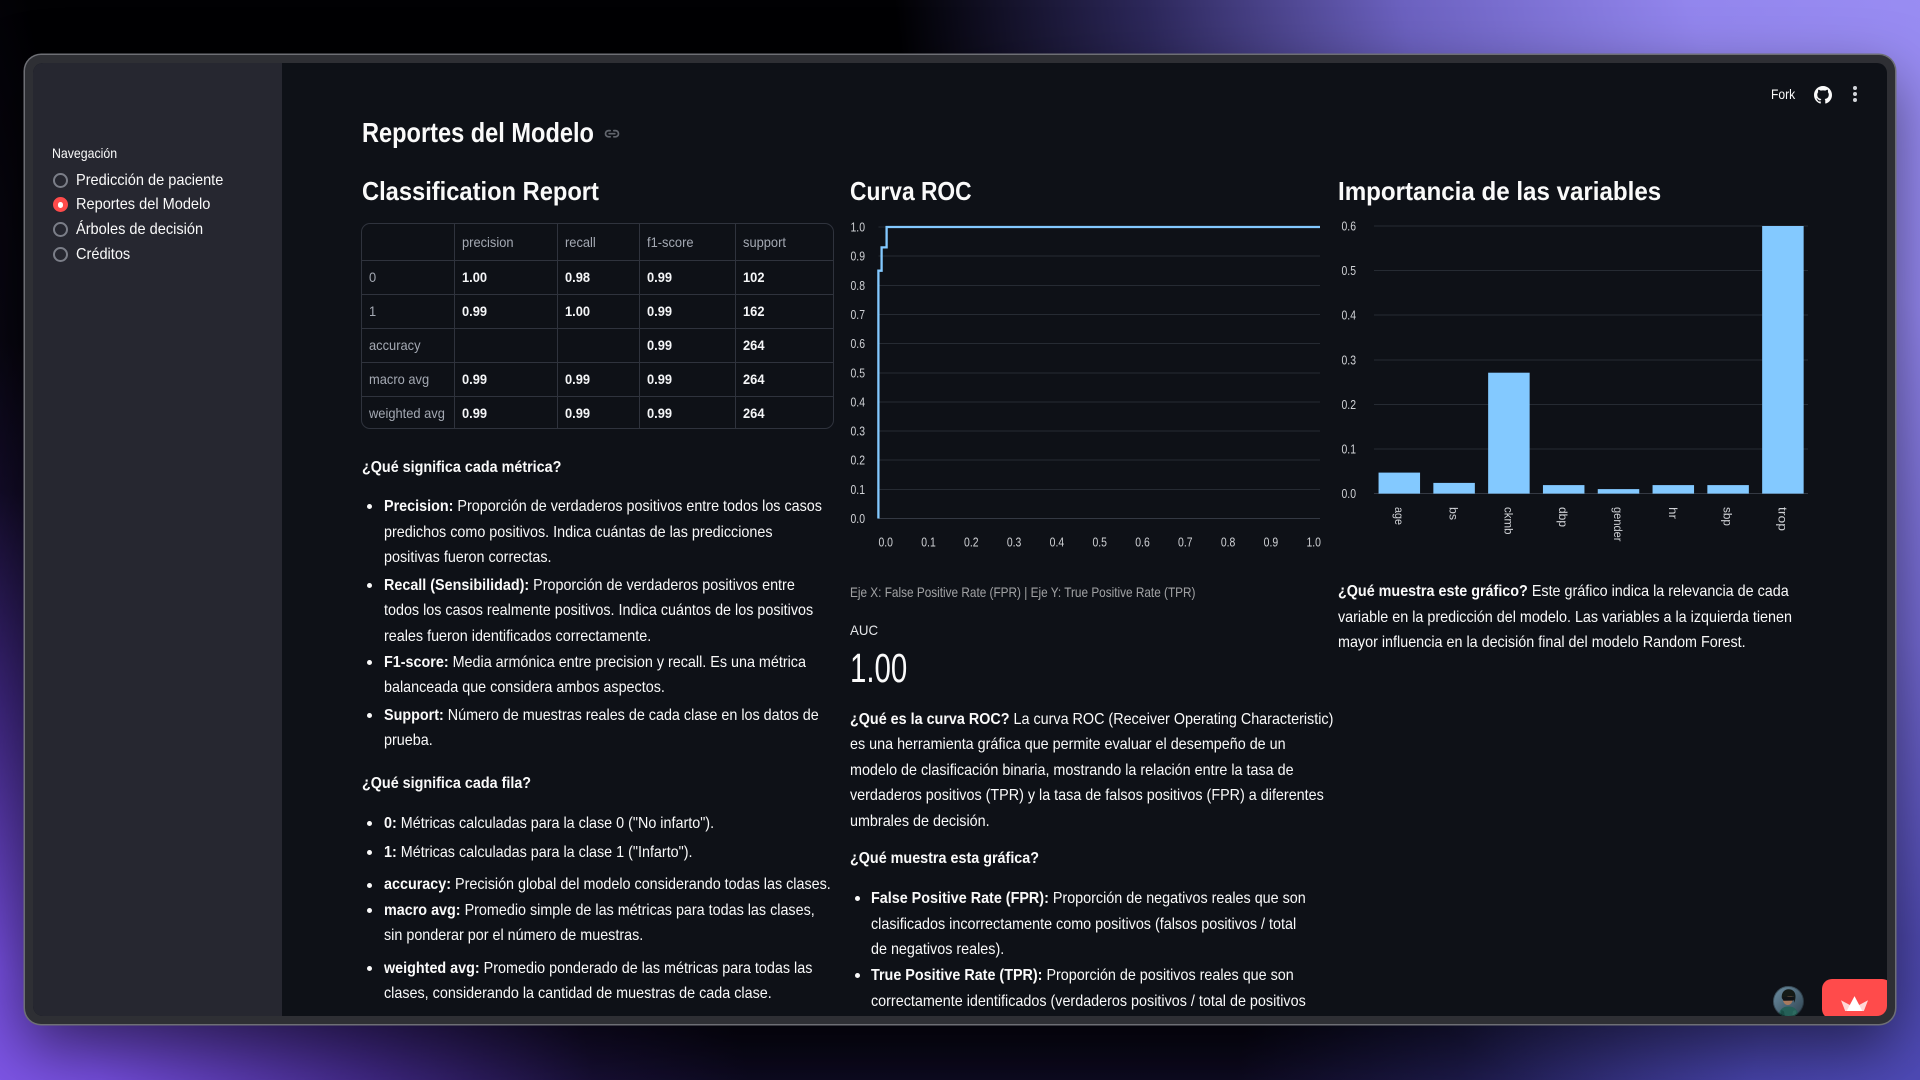 The image size is (1920, 1080). I want to click on svg-text: sbp, so click(1728, 516).